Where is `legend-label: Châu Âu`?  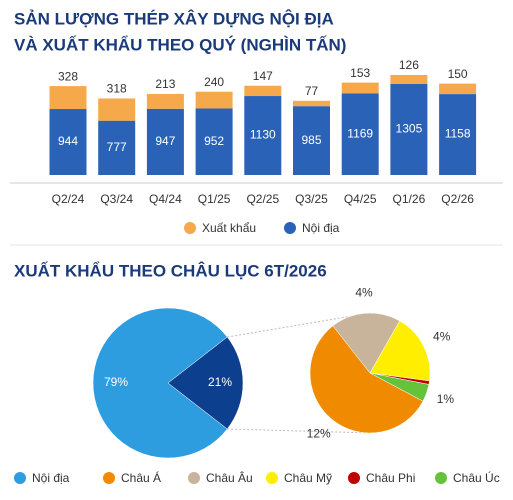
legend-label: Châu Âu is located at coordinates (229, 477).